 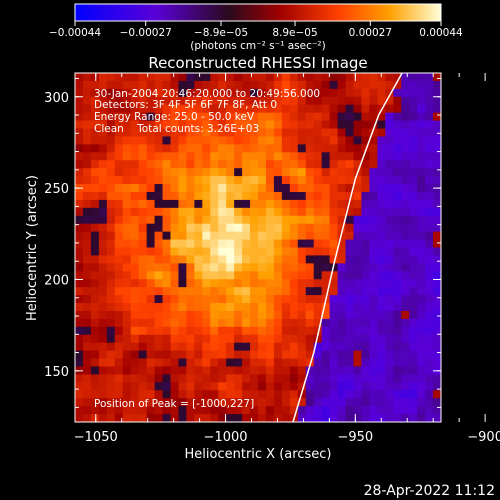 What do you see at coordinates (176, 129) in the screenshot?
I see `annotation-clean-counts: Clean Total counts: 3.26E+03` at bounding box center [176, 129].